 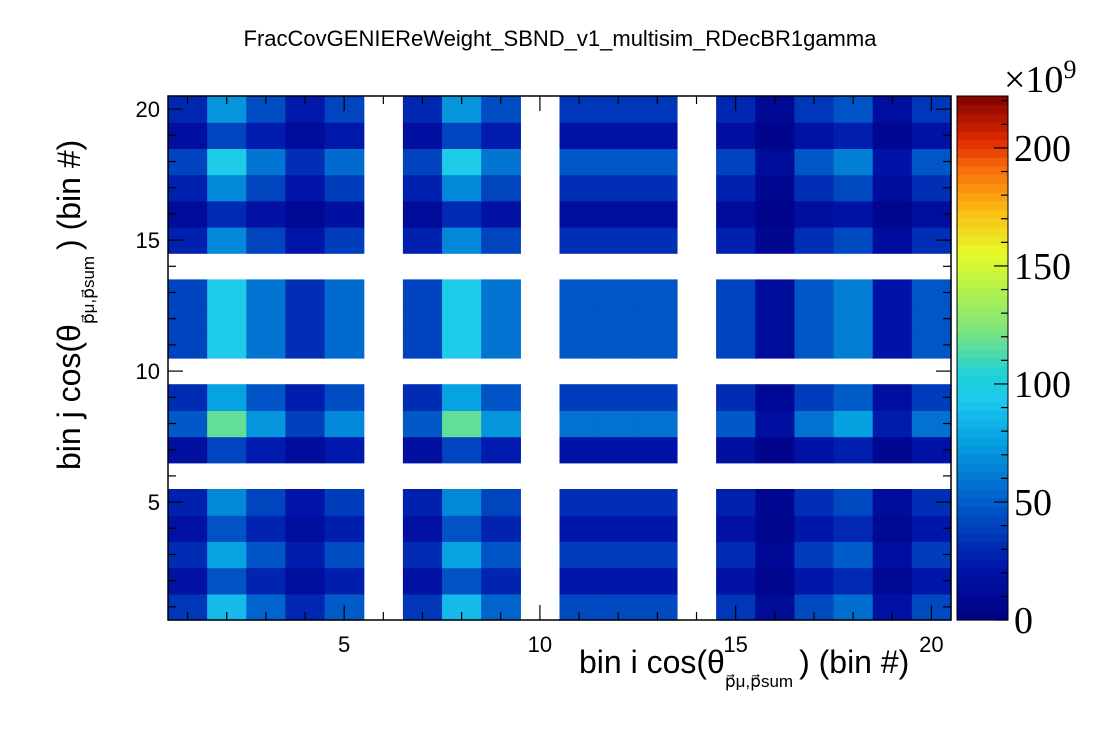 I want to click on y-axis-label-subscript: p⃗μ,p⃗sum, so click(x=88, y=290).